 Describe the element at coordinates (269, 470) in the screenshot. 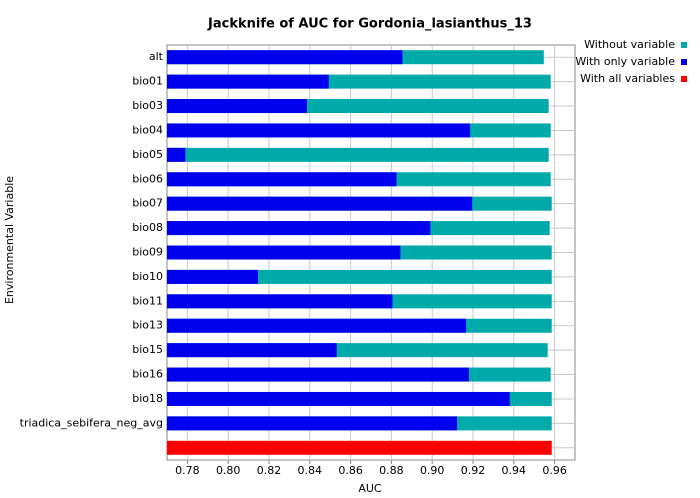

I see `x-tick-label: 0.82` at that location.